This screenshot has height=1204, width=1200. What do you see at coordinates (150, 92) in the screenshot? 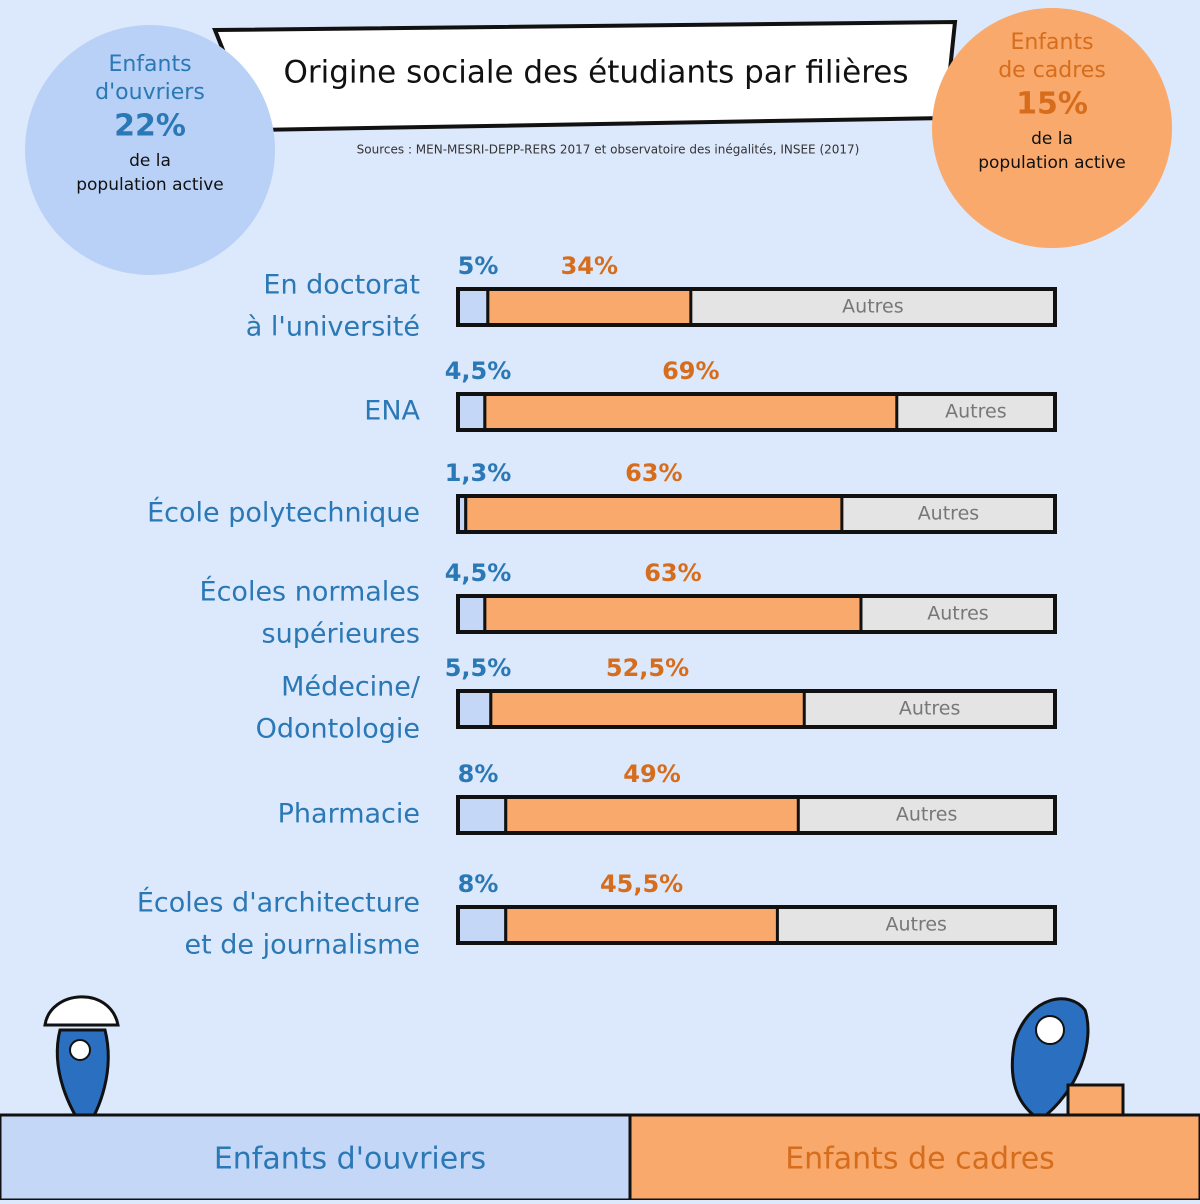
I see `annotation-title: d'ouvriers` at bounding box center [150, 92].